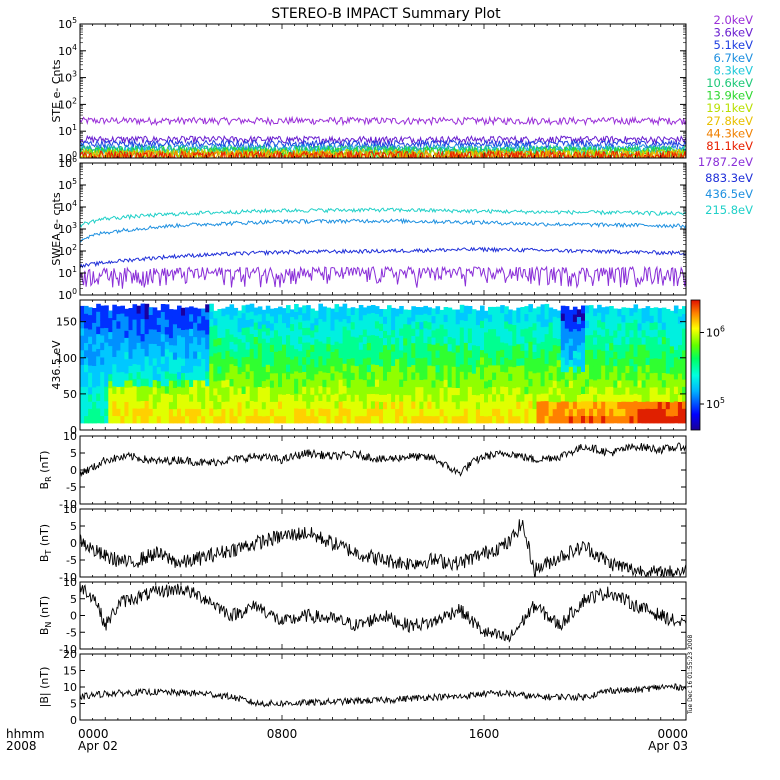 The width and height of the screenshot is (780, 780). Describe the element at coordinates (73, 526) in the screenshot. I see `y-tick-label: 5` at that location.